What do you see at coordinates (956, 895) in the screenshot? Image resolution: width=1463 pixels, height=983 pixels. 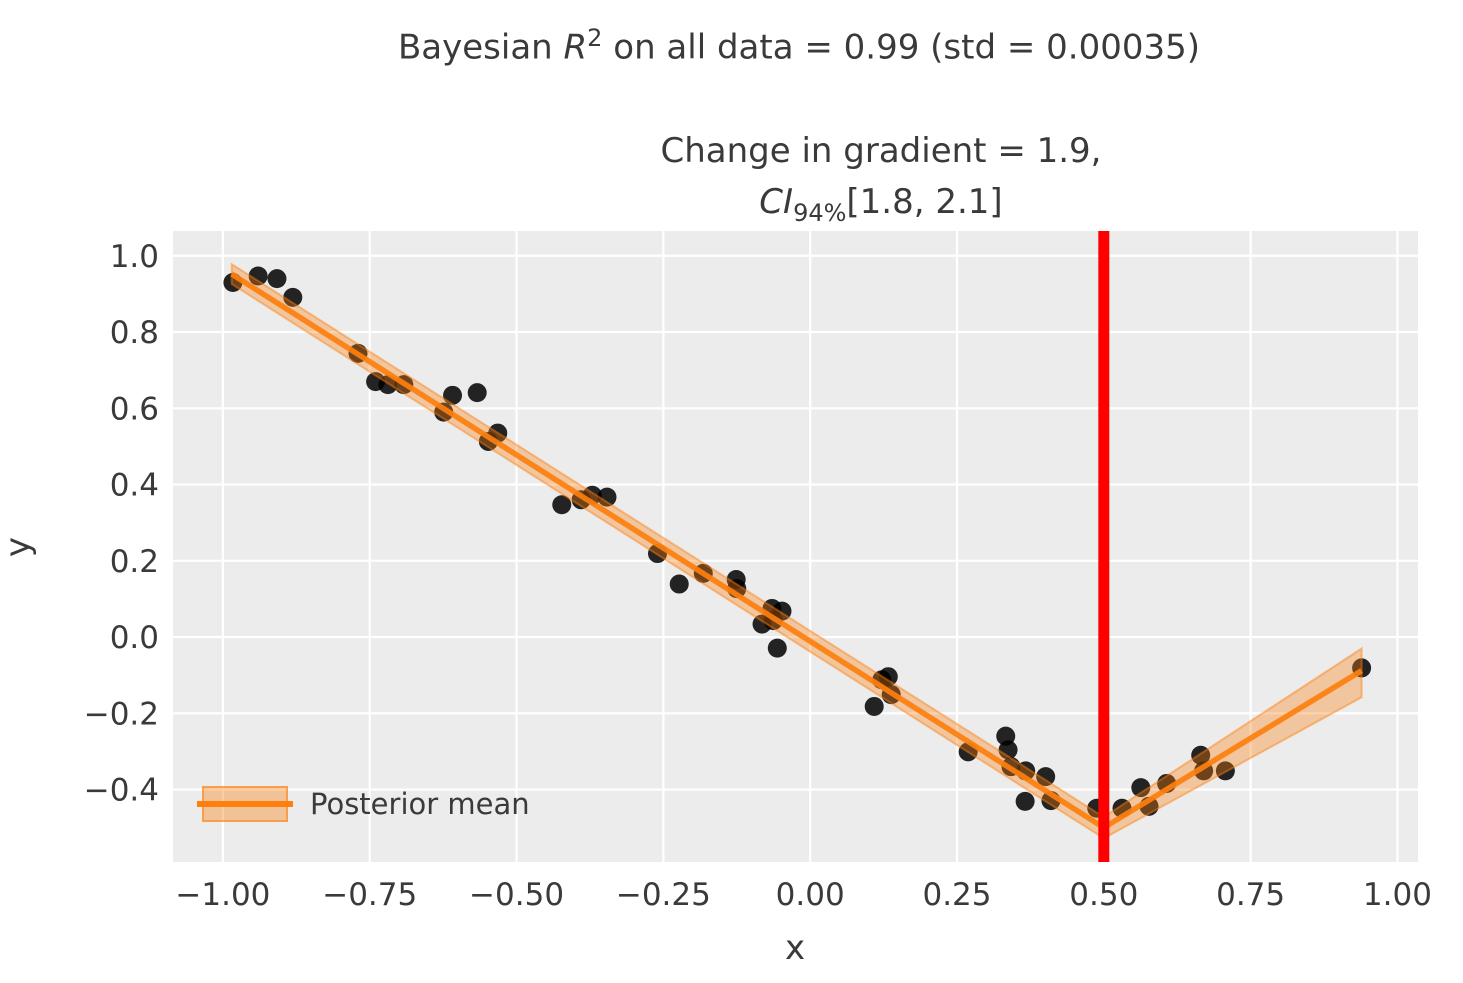 I see `x-tick-label: 0.25` at bounding box center [956, 895].